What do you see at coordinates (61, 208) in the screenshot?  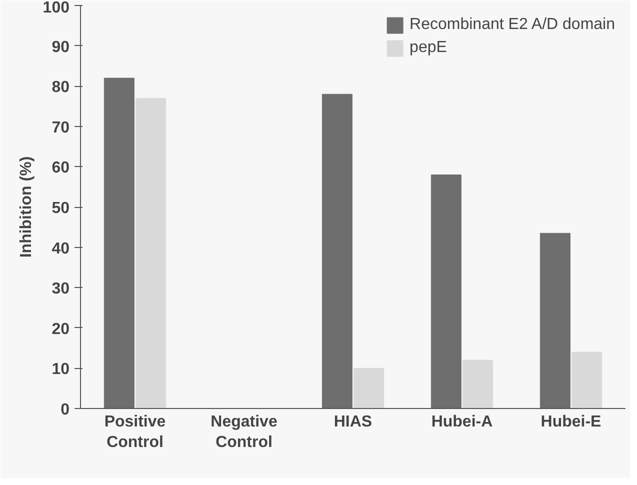 I see `y-tick-label: 50` at bounding box center [61, 208].